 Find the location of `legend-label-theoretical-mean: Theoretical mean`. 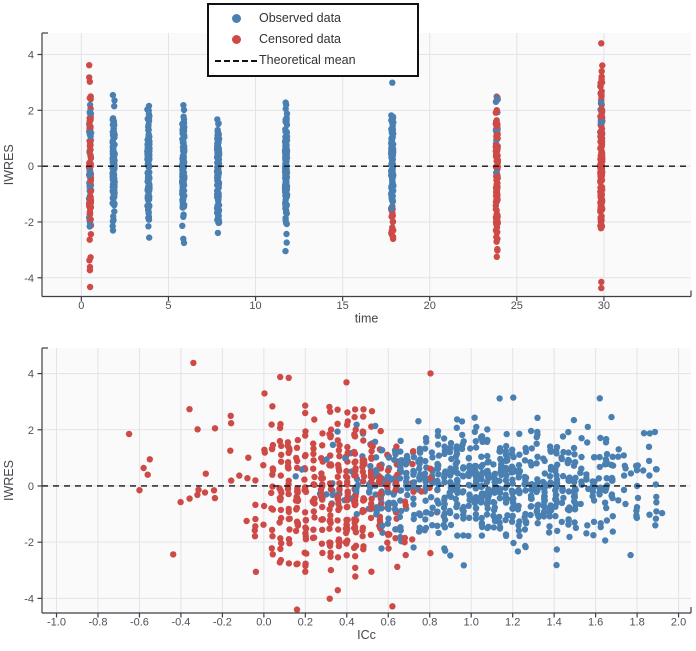

legend-label-theoretical-mean: Theoretical mean is located at coordinates (307, 60).